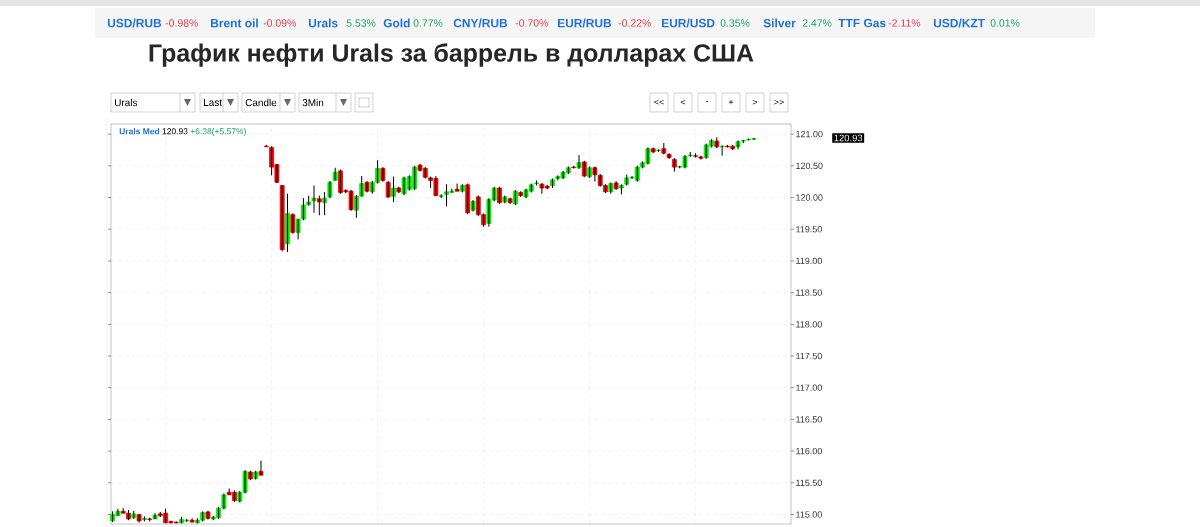 The image size is (1200, 527). What do you see at coordinates (809, 419) in the screenshot?
I see `y-tick-label: 116.50` at bounding box center [809, 419].